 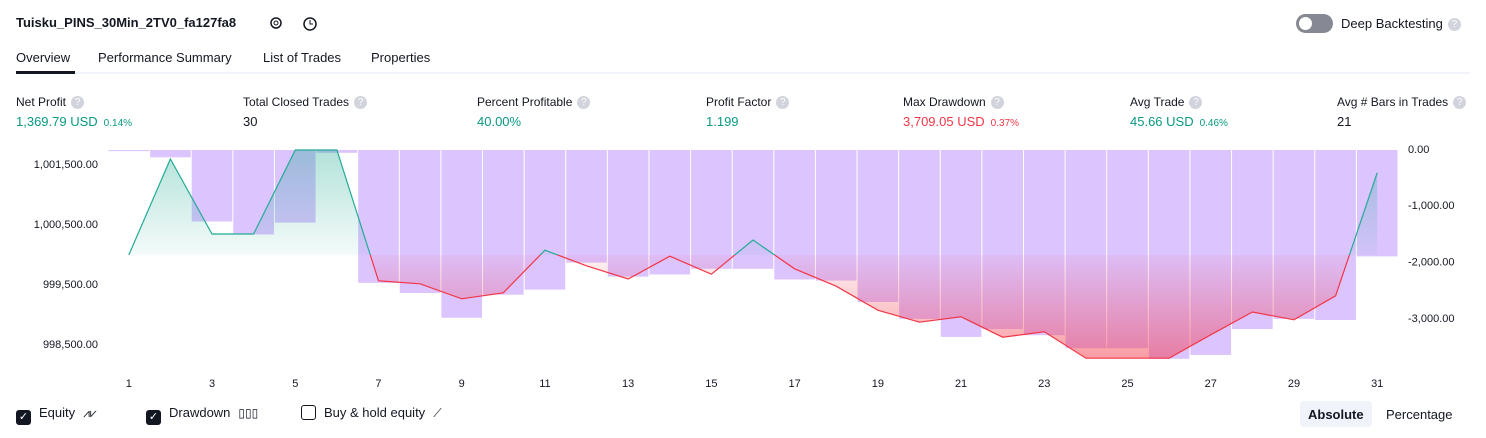 I want to click on metric-value: 21, so click(x=1344, y=121).